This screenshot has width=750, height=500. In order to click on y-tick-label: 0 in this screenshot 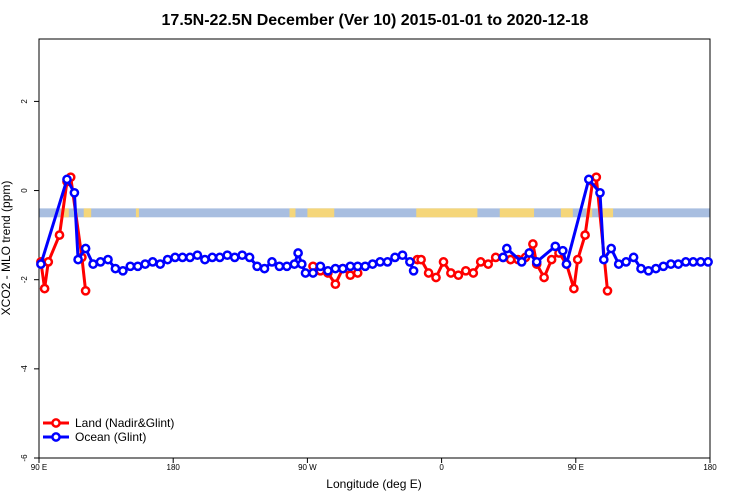, I will do `click(24, 190)`.